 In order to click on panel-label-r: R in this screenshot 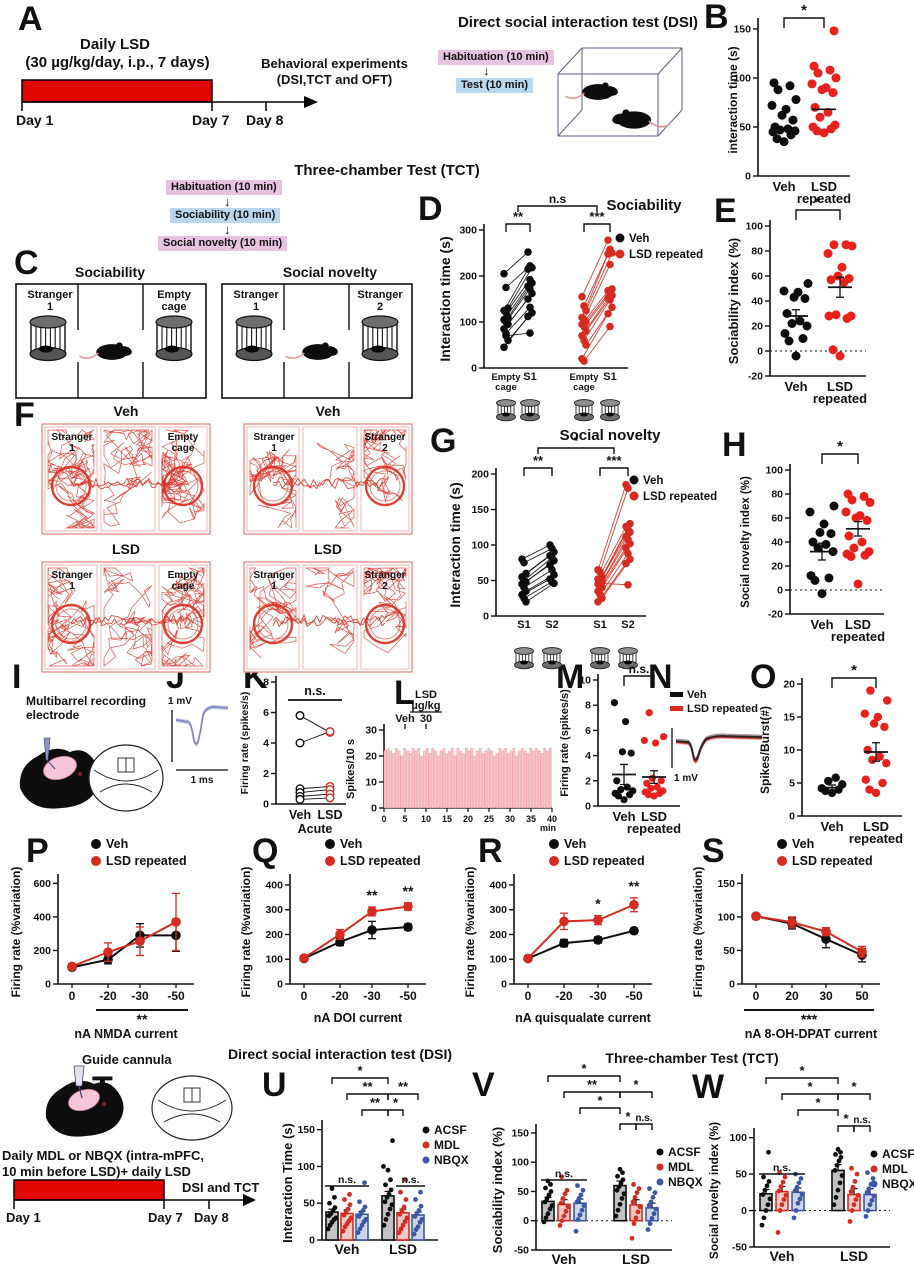, I will do `click(490, 851)`.